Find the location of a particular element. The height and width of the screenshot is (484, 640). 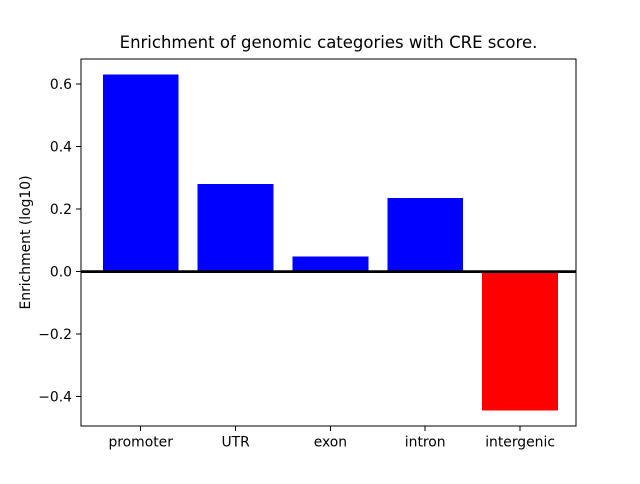

x-tick-label-intergenic: intergenic is located at coordinates (520, 443).